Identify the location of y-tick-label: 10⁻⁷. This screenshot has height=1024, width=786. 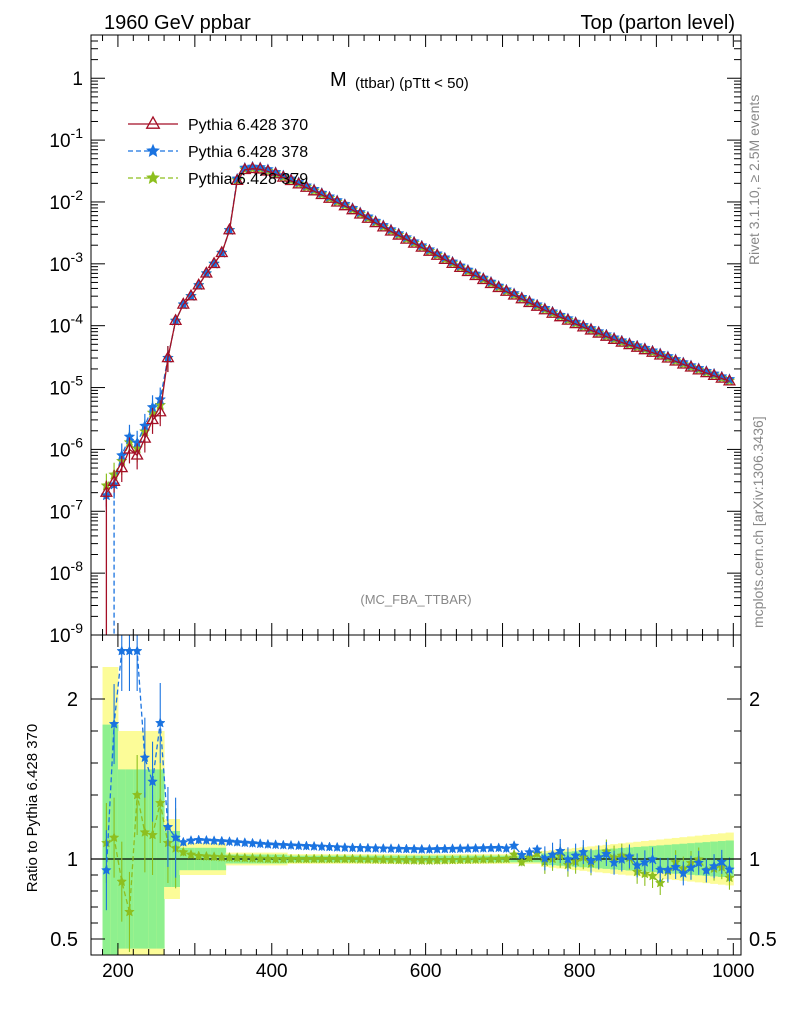
(66, 509).